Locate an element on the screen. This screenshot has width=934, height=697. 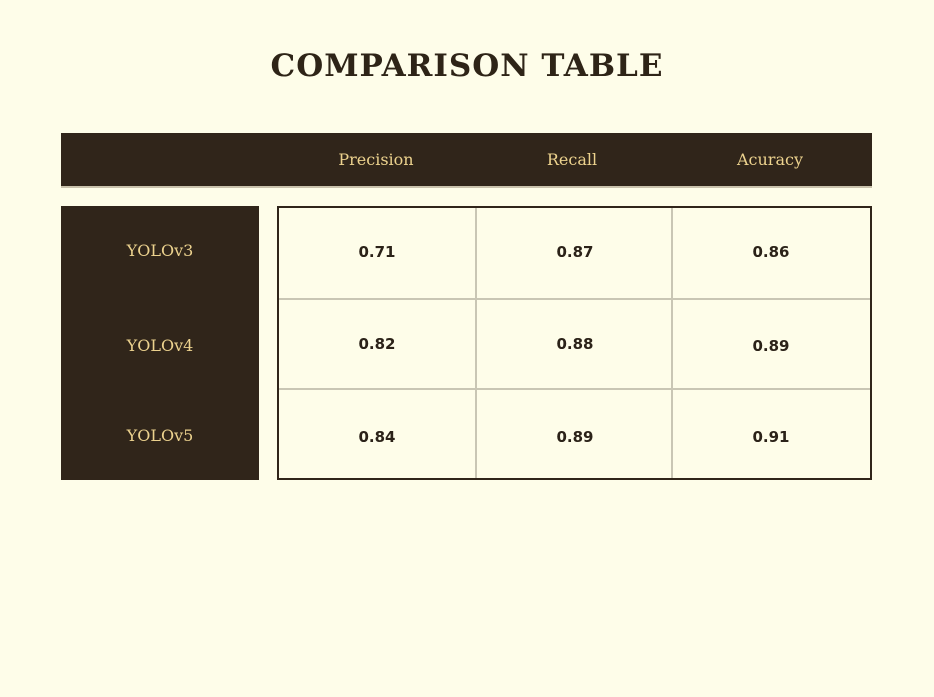
table-cell: 0.84 is located at coordinates (377, 437).